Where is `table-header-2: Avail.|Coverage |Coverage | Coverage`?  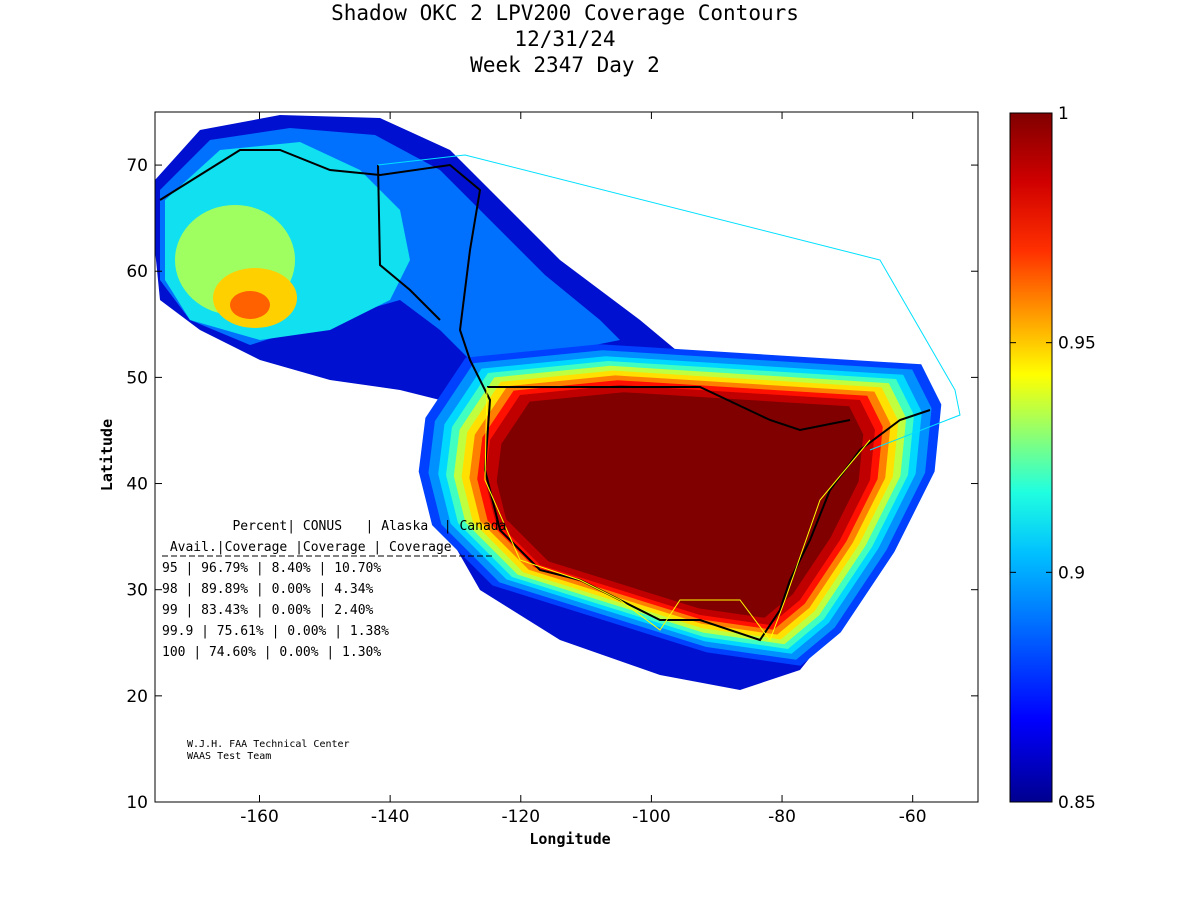 table-header-2: Avail.|Coverage |Coverage | Coverage is located at coordinates (307, 547).